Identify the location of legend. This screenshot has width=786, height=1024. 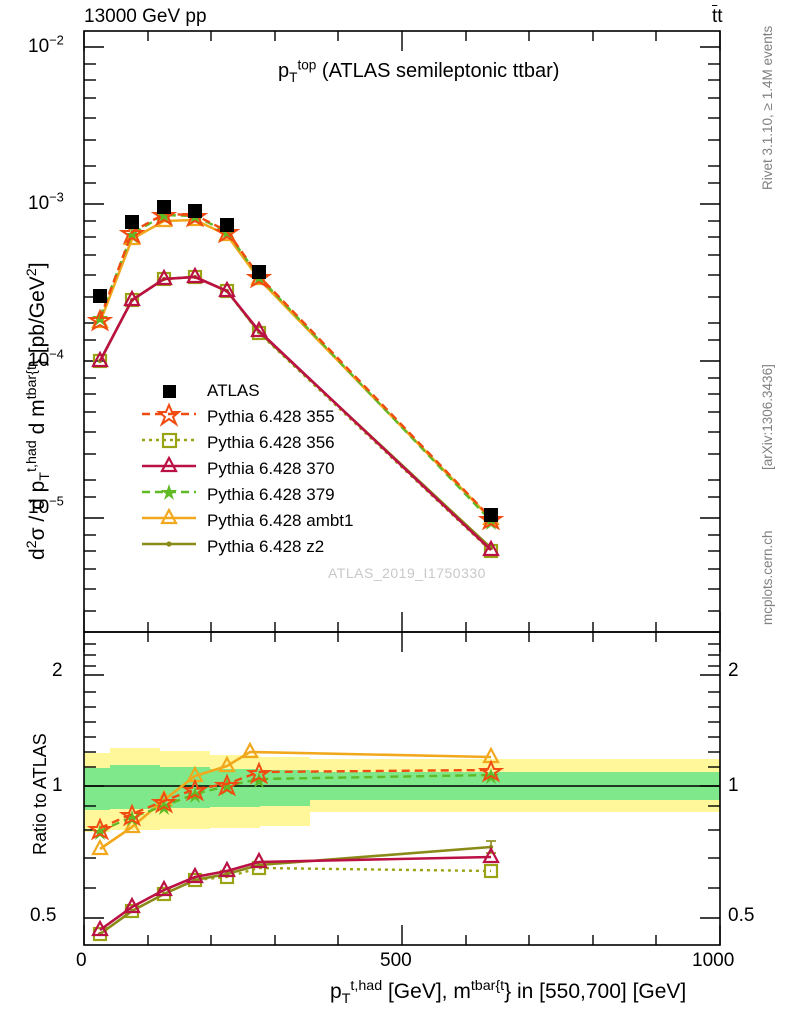
(169, 466).